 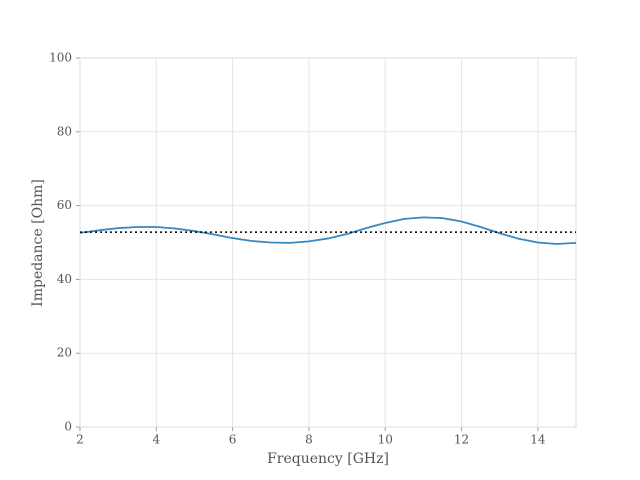 I want to click on y-tick-label: 20, so click(x=64, y=353).